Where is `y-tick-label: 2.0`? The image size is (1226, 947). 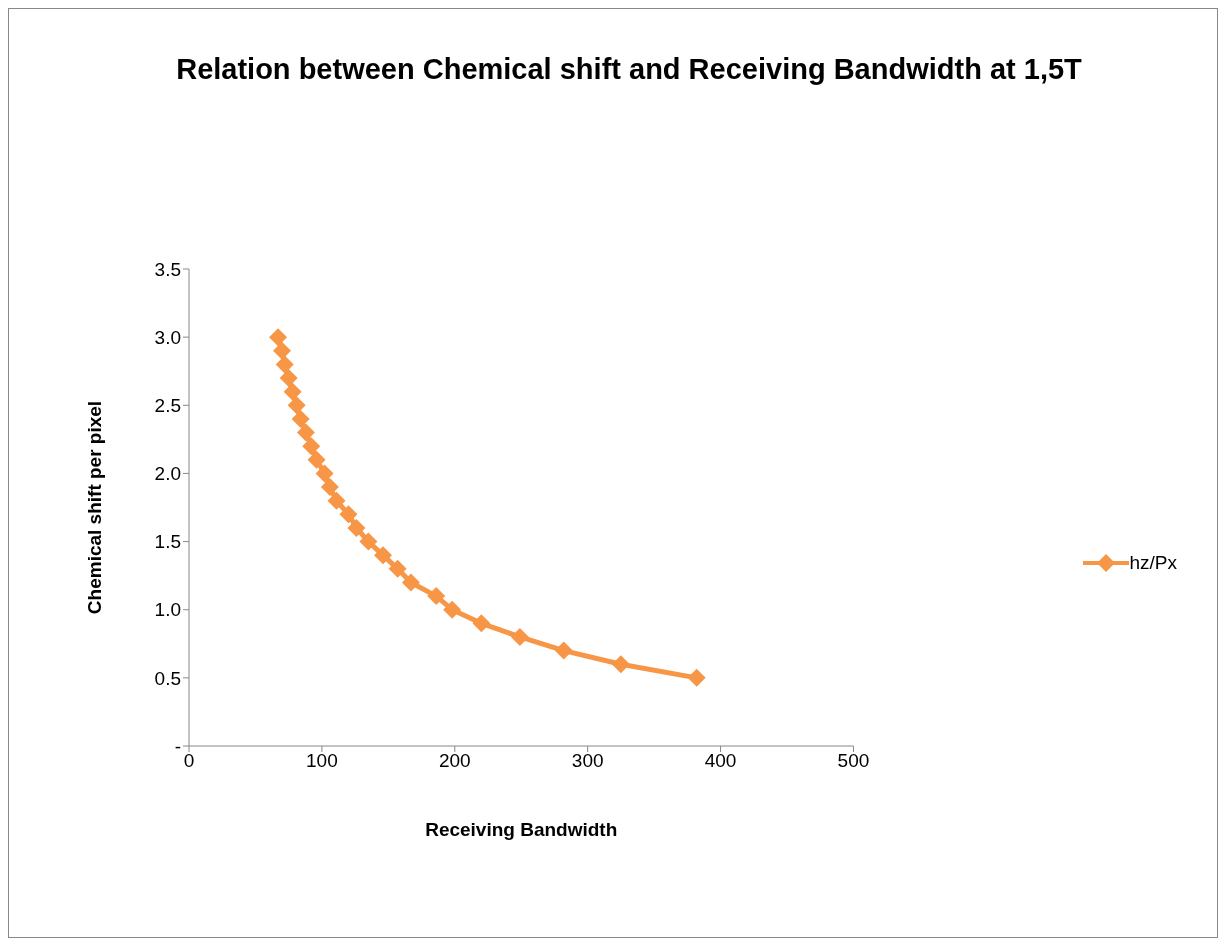 y-tick-label: 2.0 is located at coordinates (167, 474).